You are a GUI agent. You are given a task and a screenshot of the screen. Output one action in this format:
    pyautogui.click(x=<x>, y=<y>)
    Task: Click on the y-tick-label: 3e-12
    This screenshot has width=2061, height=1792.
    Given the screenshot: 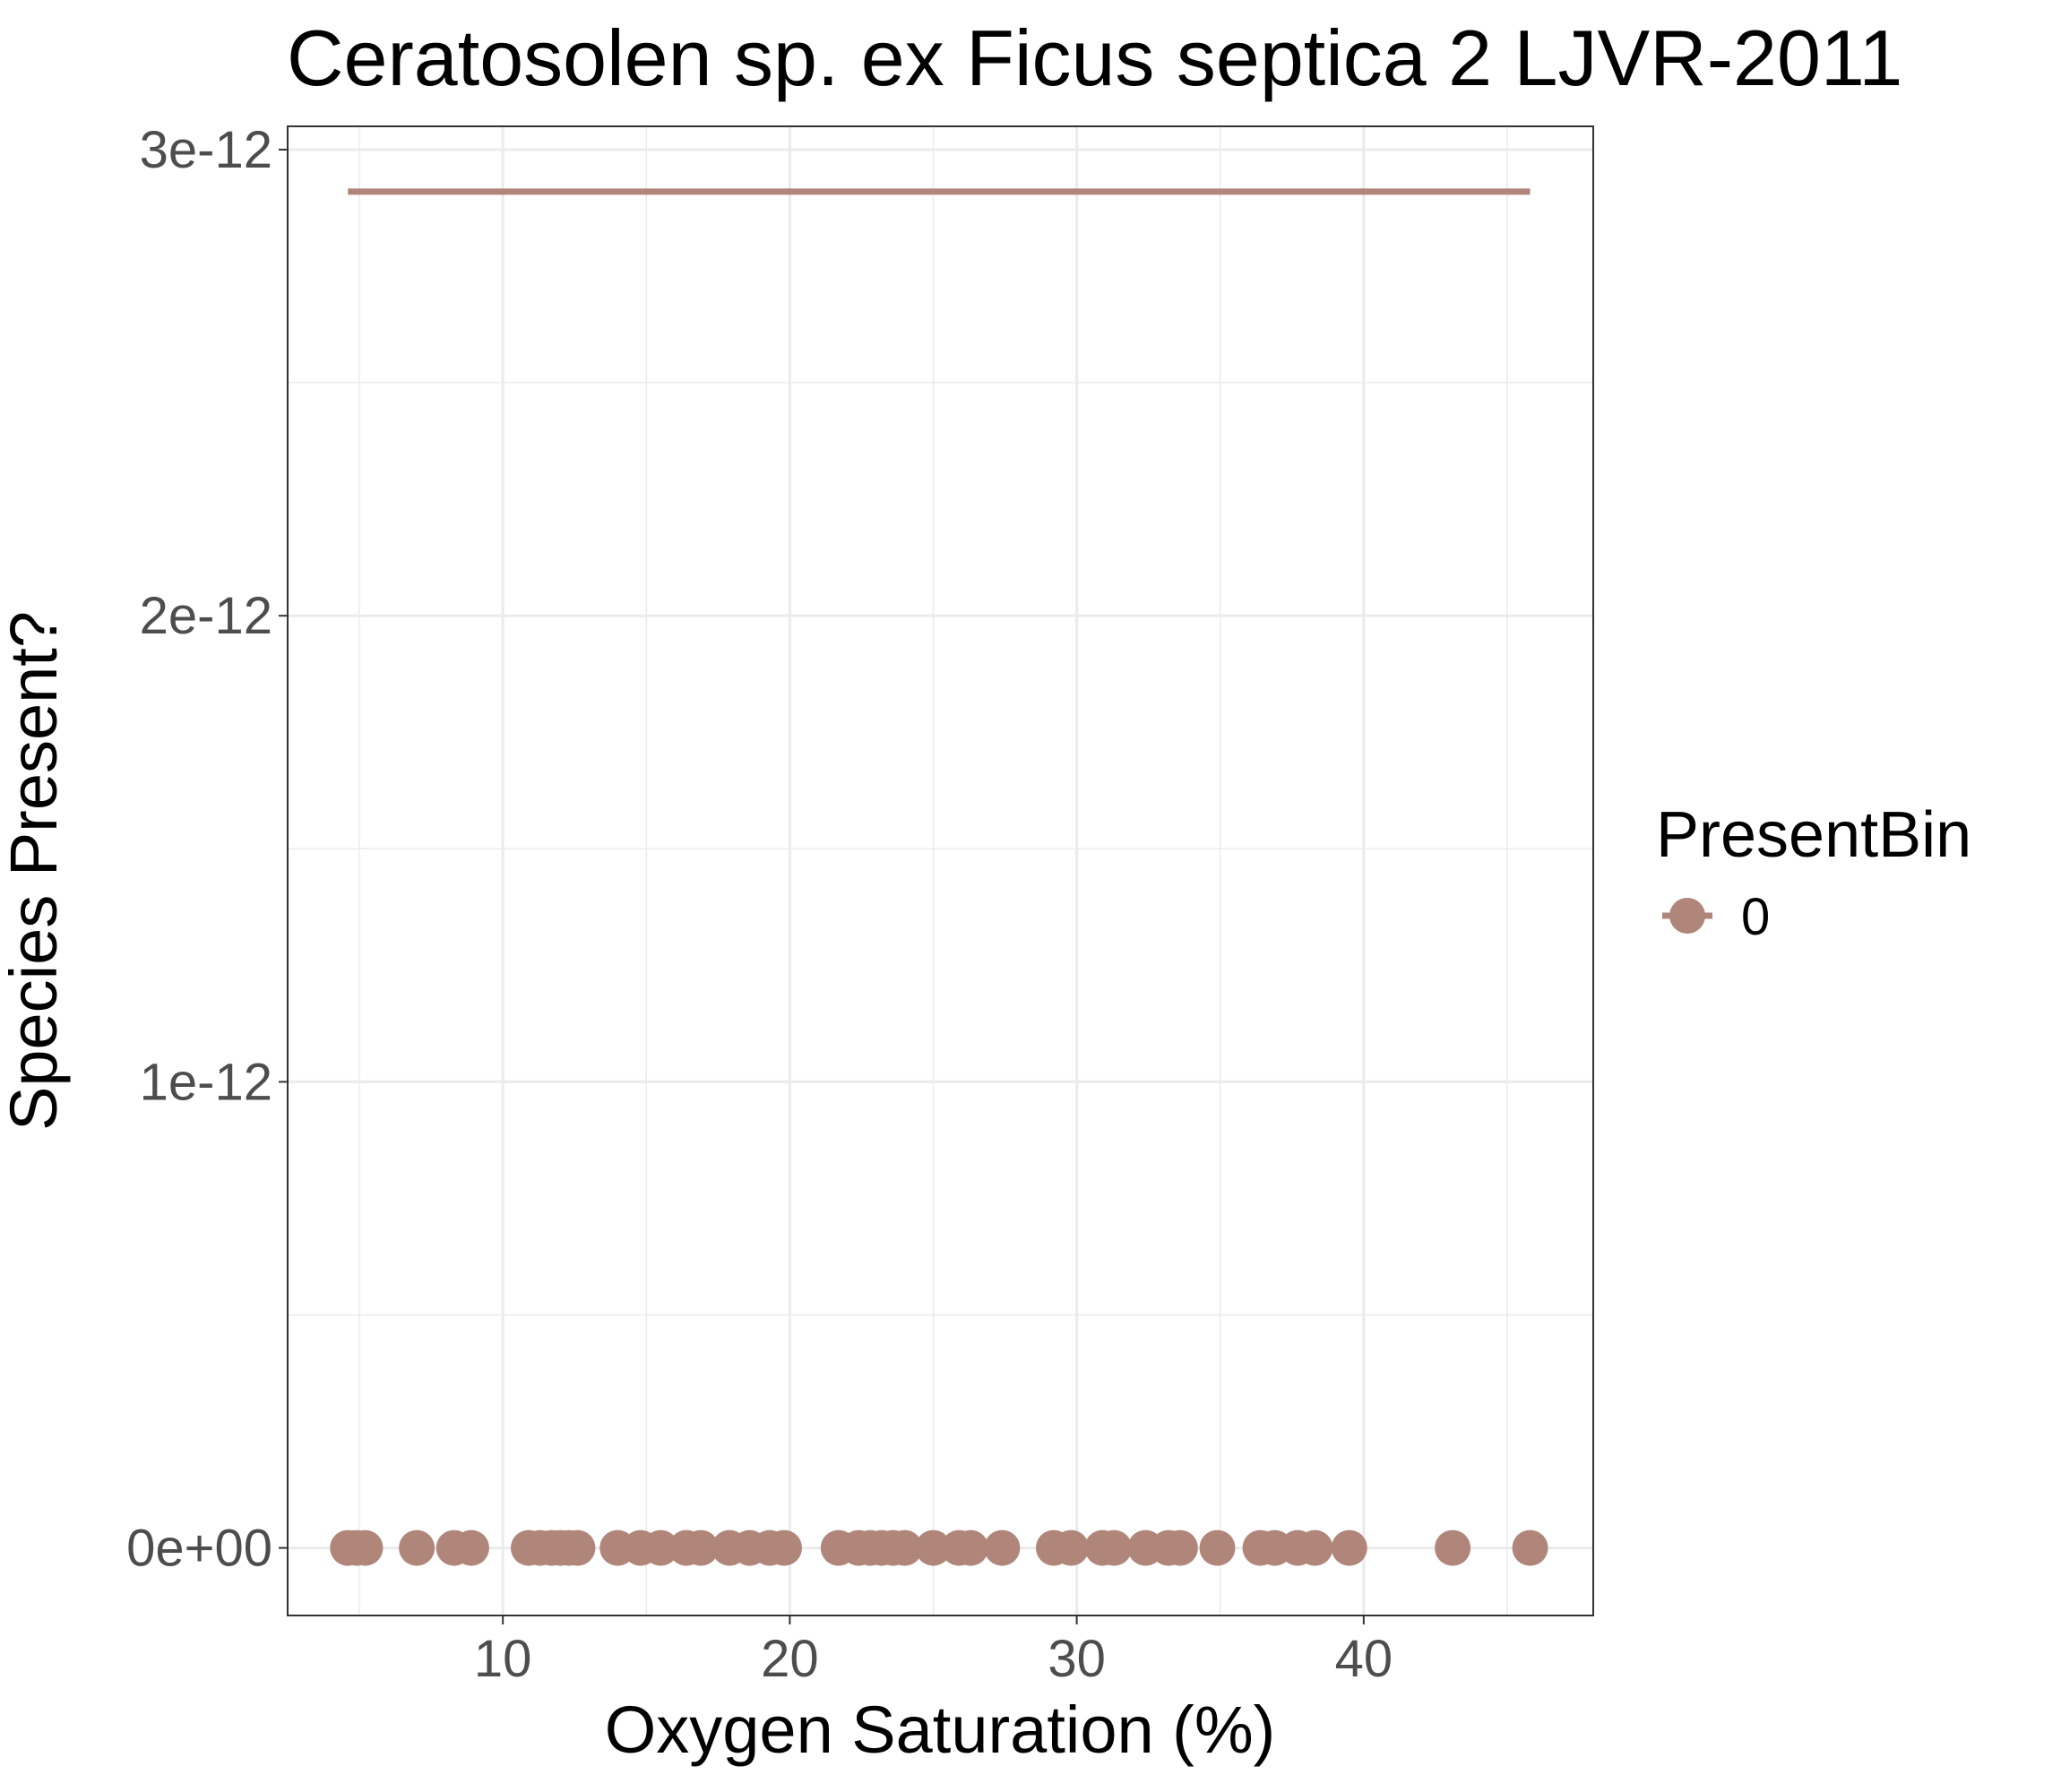 What is the action you would take?
    pyautogui.click(x=206, y=150)
    